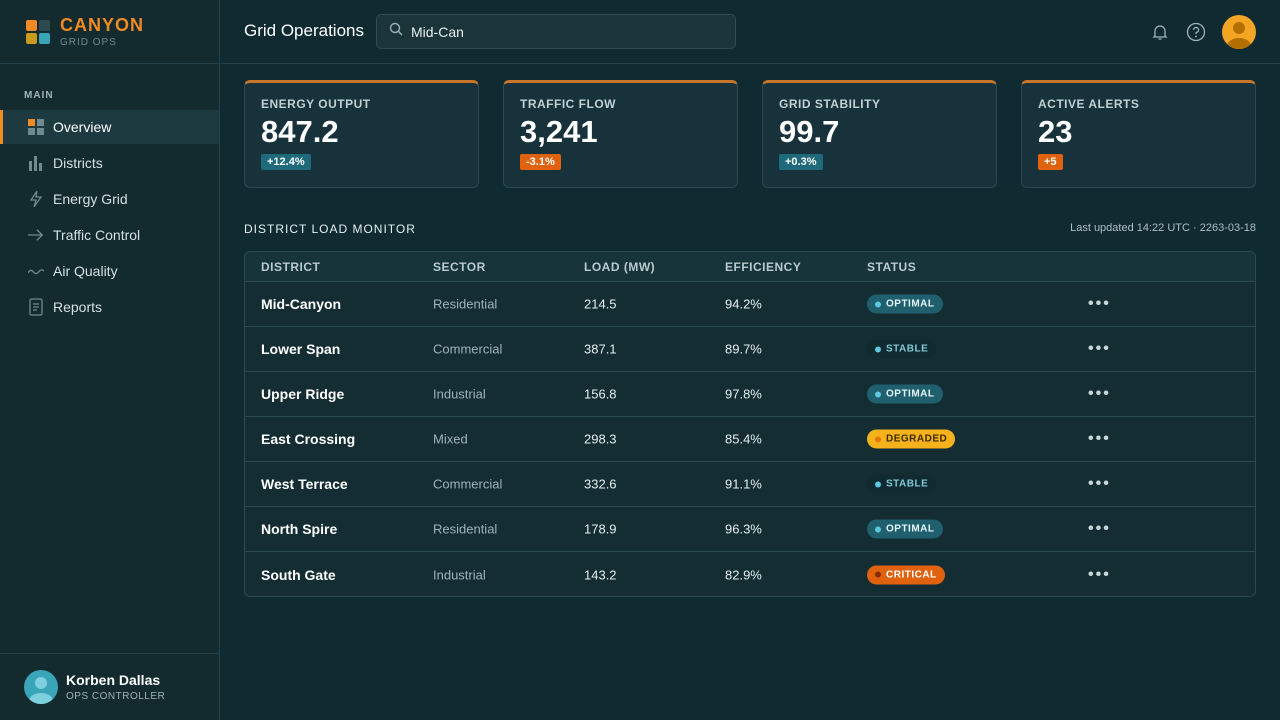 This screenshot has width=1280, height=720. I want to click on sidebar-item-overview: Overview, so click(109, 127).